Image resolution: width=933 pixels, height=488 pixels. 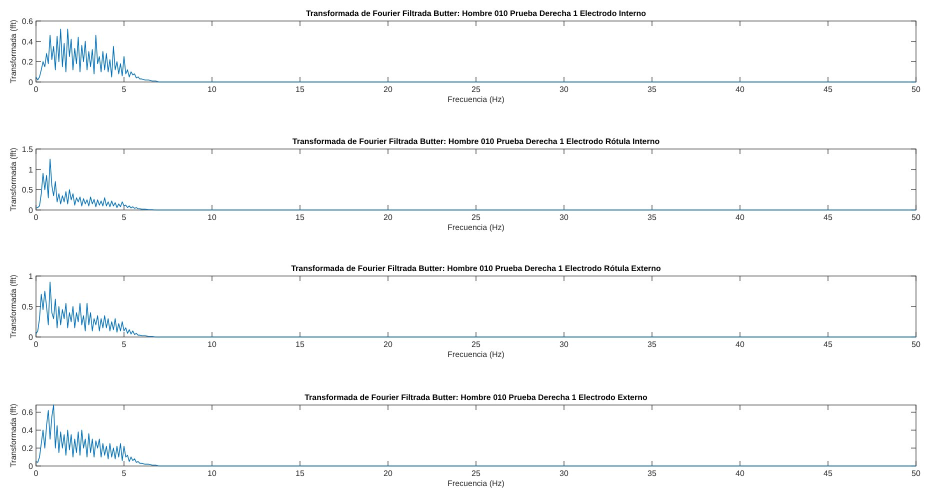 I want to click on y-tick-label: 1.5, so click(x=28, y=149).